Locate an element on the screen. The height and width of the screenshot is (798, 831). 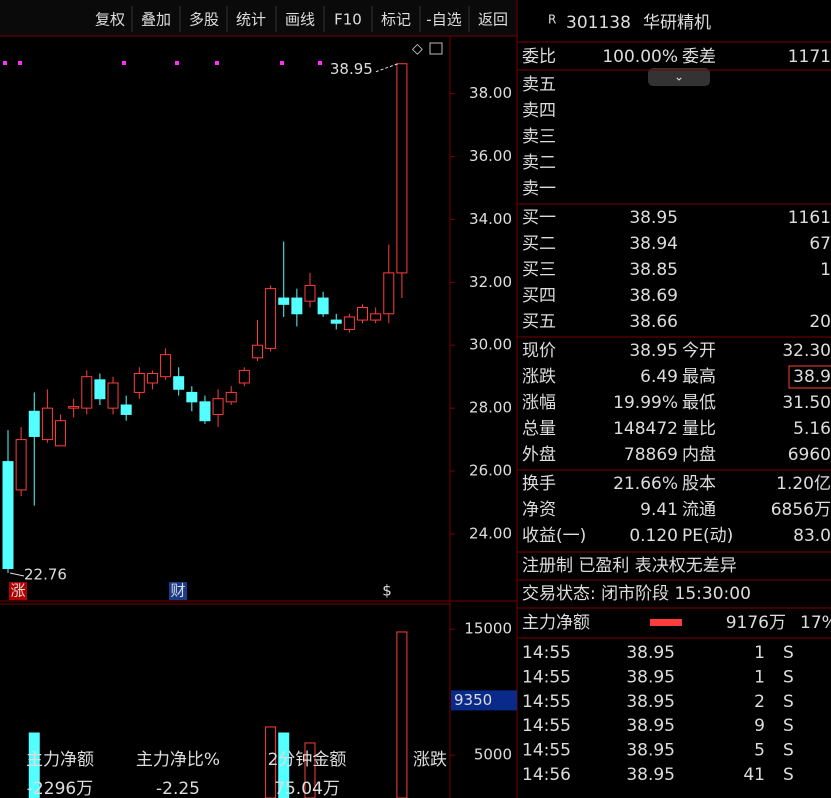
icon: ◇ is located at coordinates (417, 49).